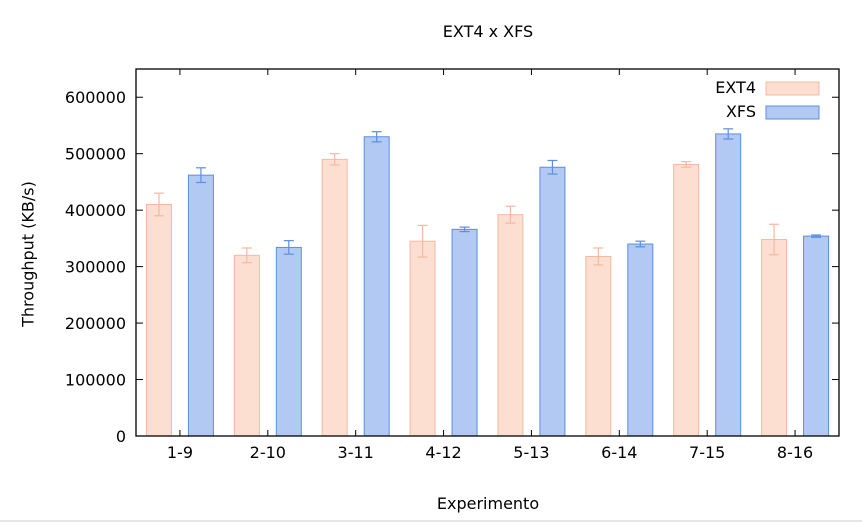 The width and height of the screenshot is (862, 522). What do you see at coordinates (431, 521) in the screenshot?
I see `bottom-divider` at bounding box center [431, 521].